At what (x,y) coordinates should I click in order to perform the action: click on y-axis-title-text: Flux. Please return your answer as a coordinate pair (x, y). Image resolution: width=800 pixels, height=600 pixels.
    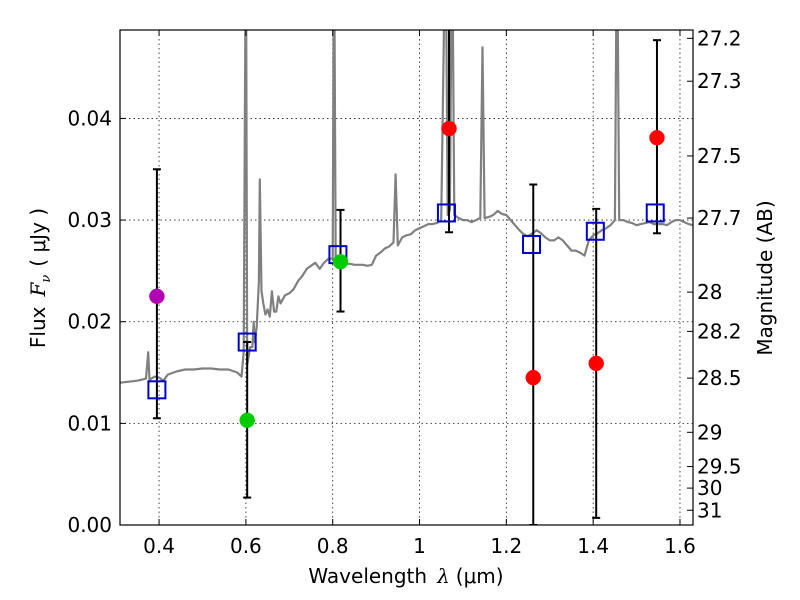
    Looking at the image, I should click on (38, 327).